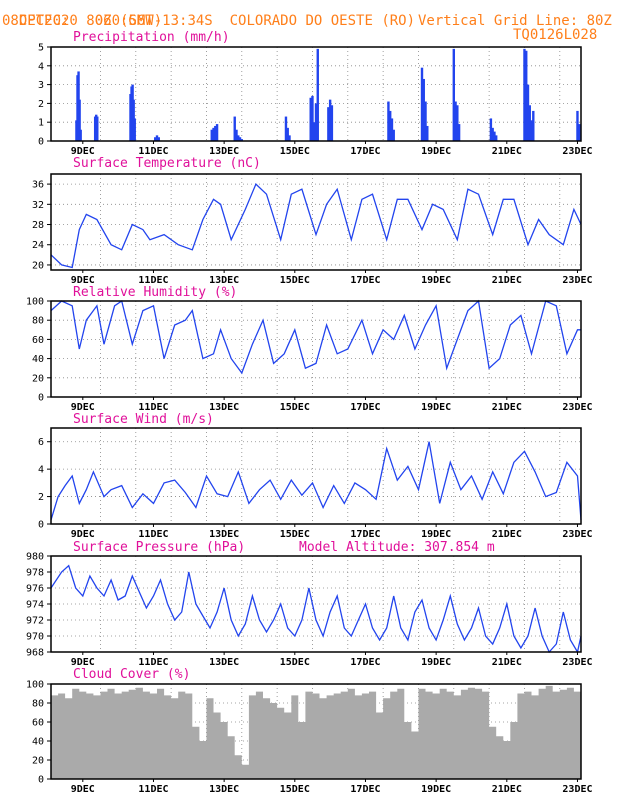 This screenshot has width=618, height=800. What do you see at coordinates (38, 185) in the screenshot?
I see `temp-ytick-label: 36` at bounding box center [38, 185].